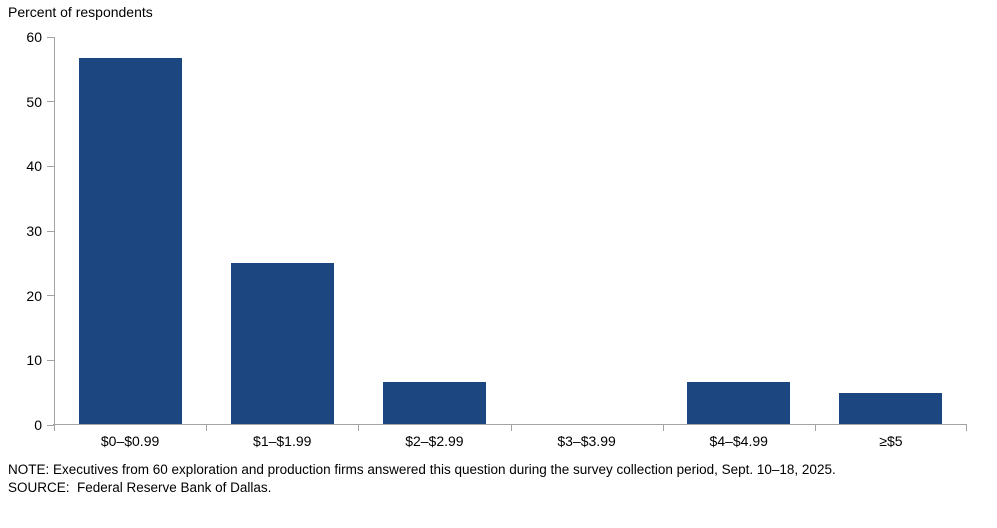  What do you see at coordinates (282, 441) in the screenshot?
I see `x-category-label: $1–$1.99` at bounding box center [282, 441].